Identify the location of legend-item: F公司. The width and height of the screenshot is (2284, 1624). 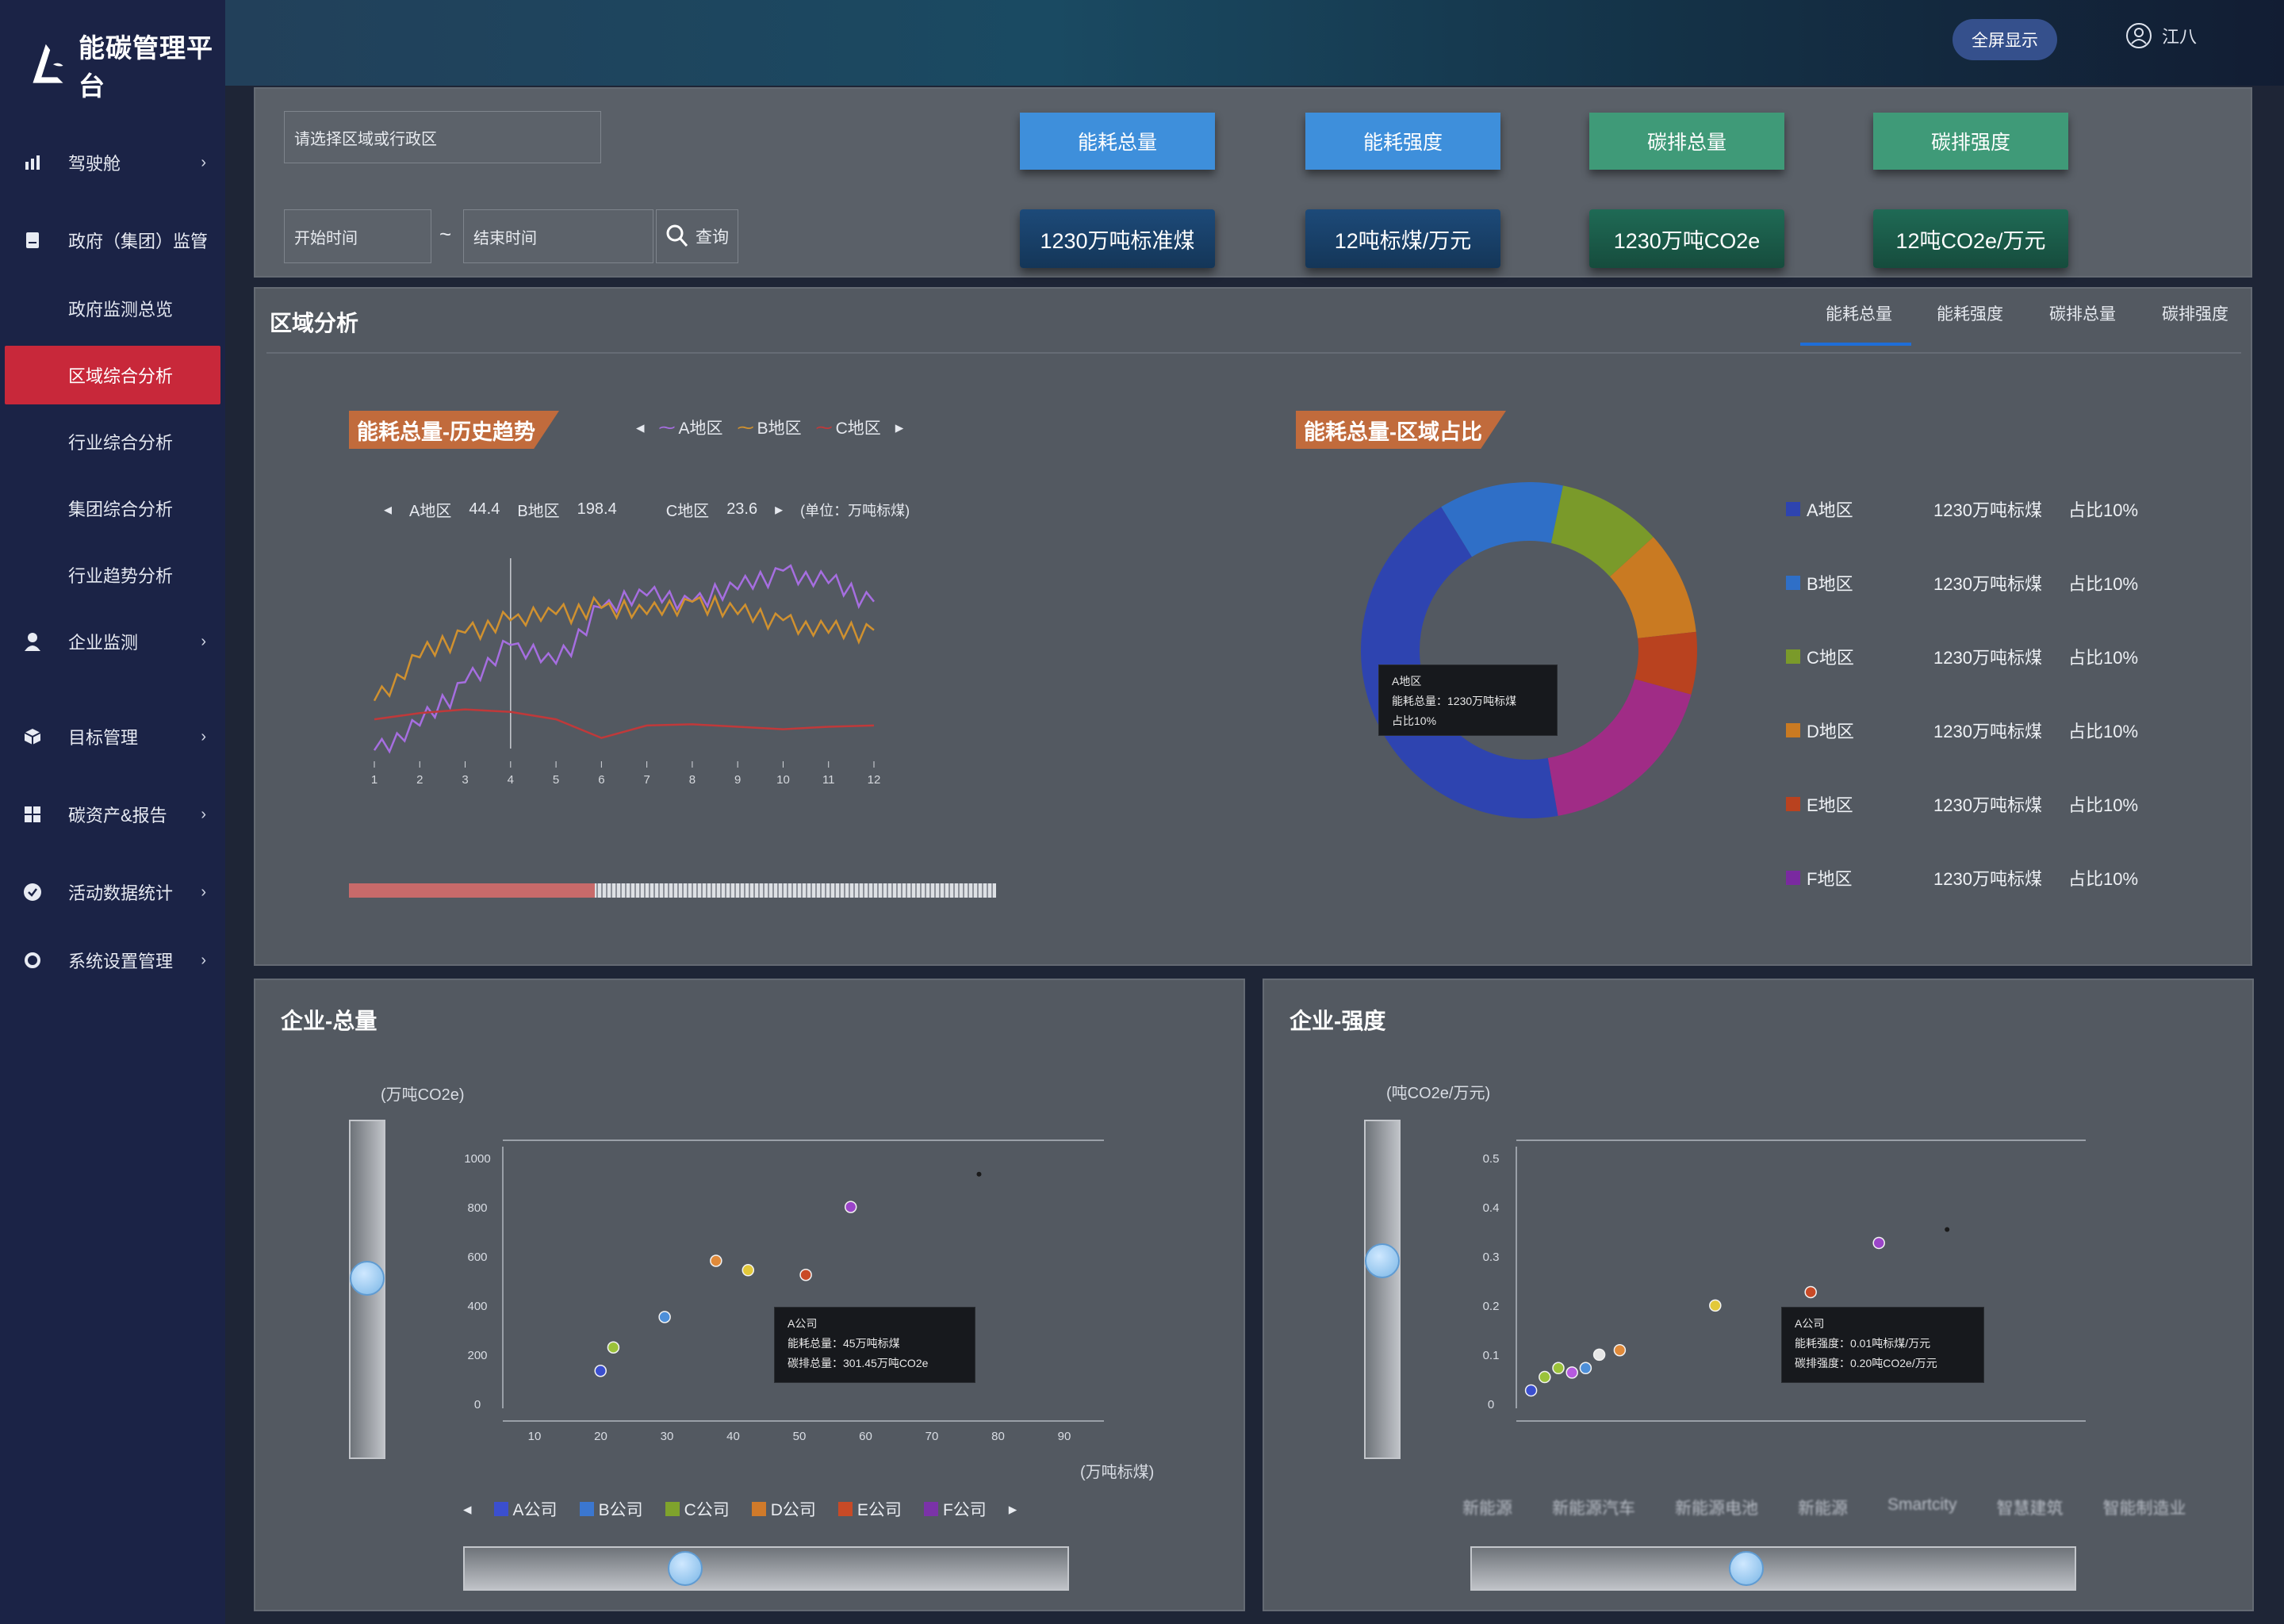
(955, 1509).